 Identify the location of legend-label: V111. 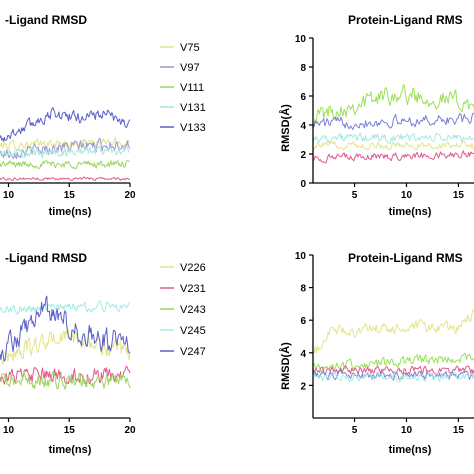
(192, 88).